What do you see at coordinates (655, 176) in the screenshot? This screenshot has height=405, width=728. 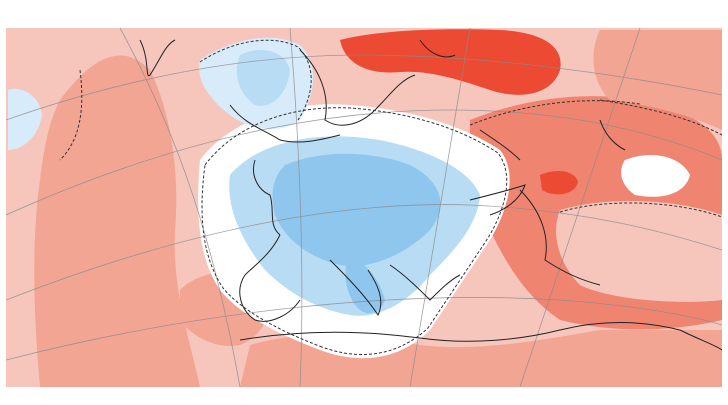 I see `region-east-white-patch` at bounding box center [655, 176].